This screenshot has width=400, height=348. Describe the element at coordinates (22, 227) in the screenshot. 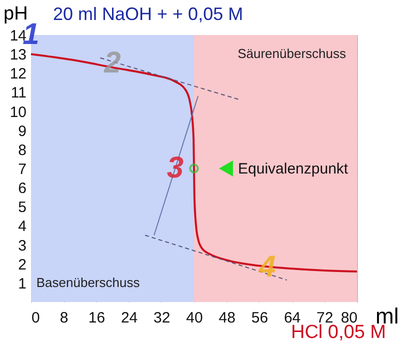

I see `y-tick-label: 4` at that location.